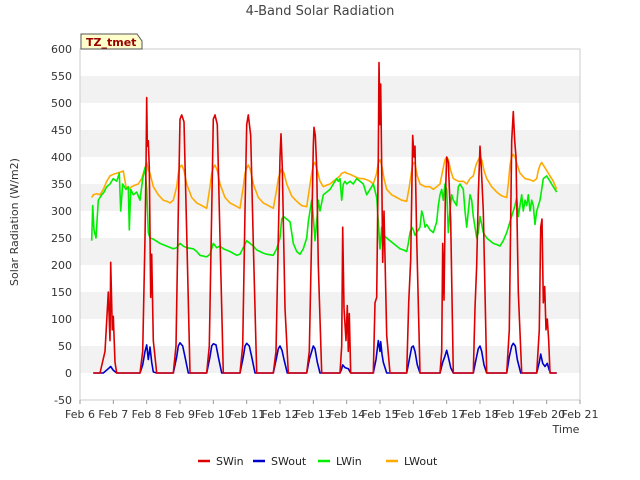 The width and height of the screenshot is (640, 480). I want to click on y-tick-label: 250, so click(61, 238).